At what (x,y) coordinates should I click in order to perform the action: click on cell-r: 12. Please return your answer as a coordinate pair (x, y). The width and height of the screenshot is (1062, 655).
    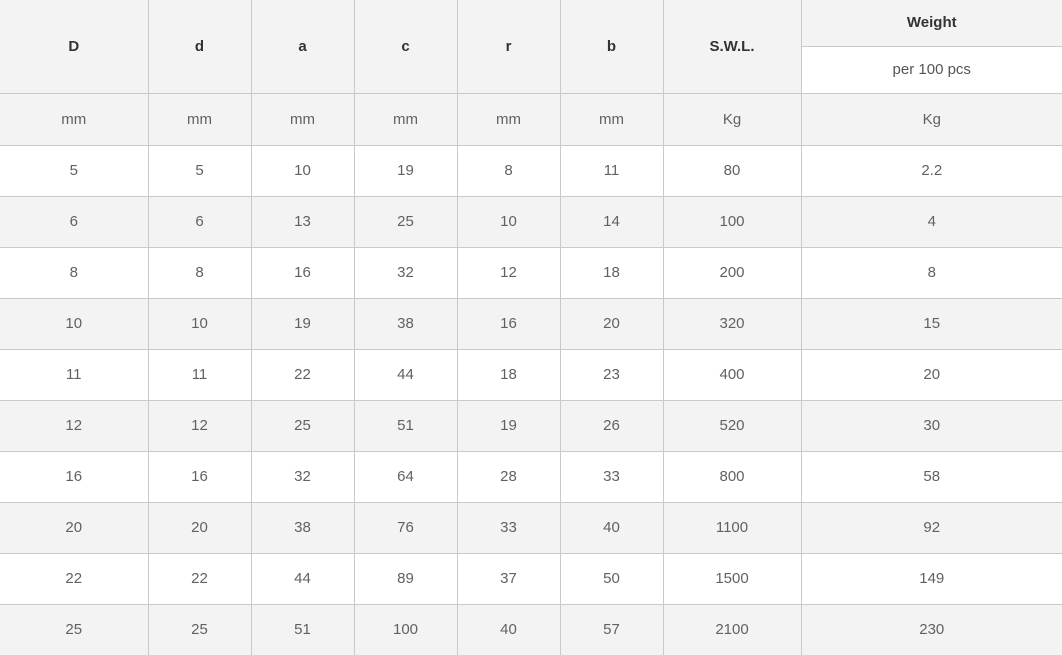
    Looking at the image, I should click on (508, 272).